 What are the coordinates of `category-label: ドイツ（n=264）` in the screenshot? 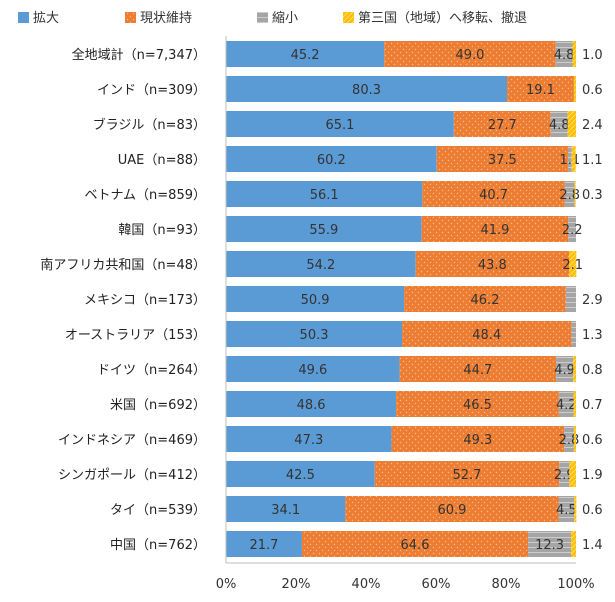 It's located at (151, 370).